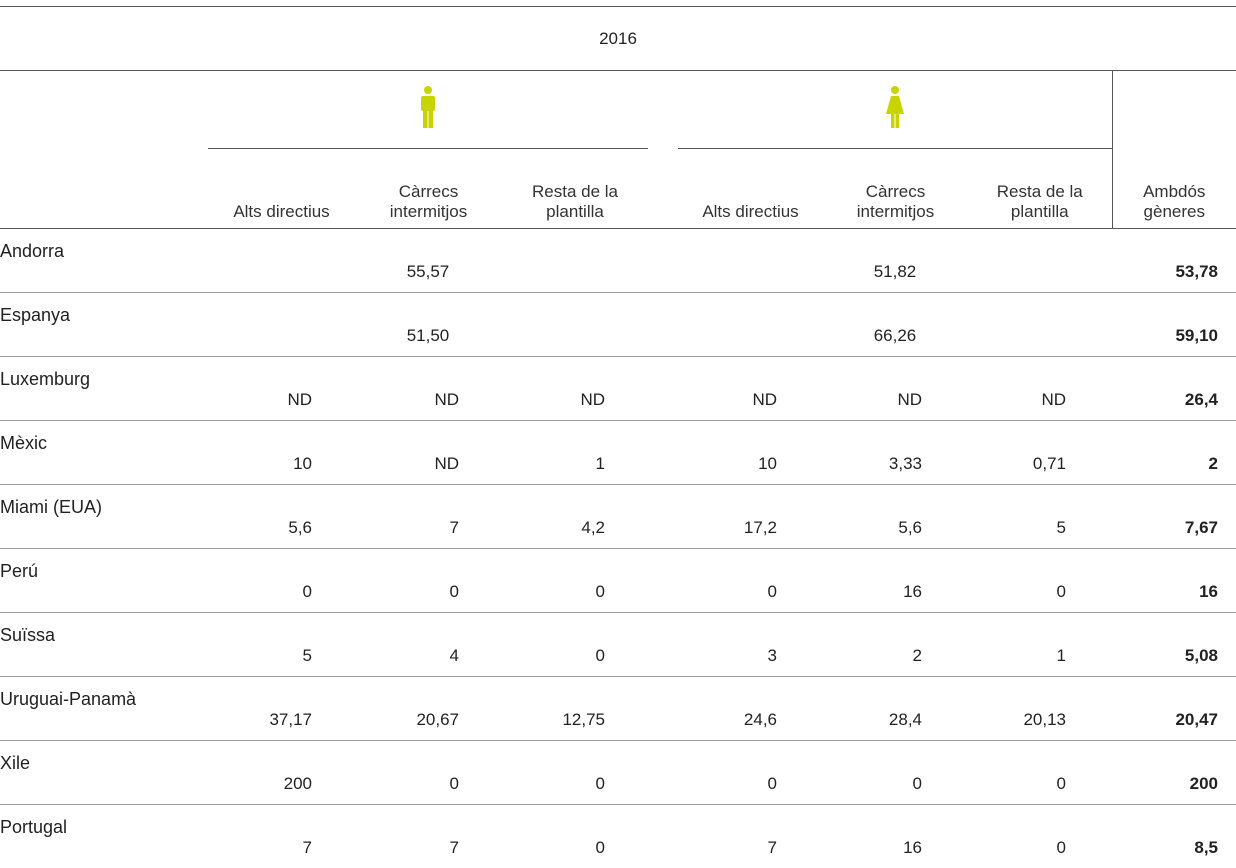 The width and height of the screenshot is (1236, 868). Describe the element at coordinates (104, 453) in the screenshot. I see `row-label: Mèxic` at that location.